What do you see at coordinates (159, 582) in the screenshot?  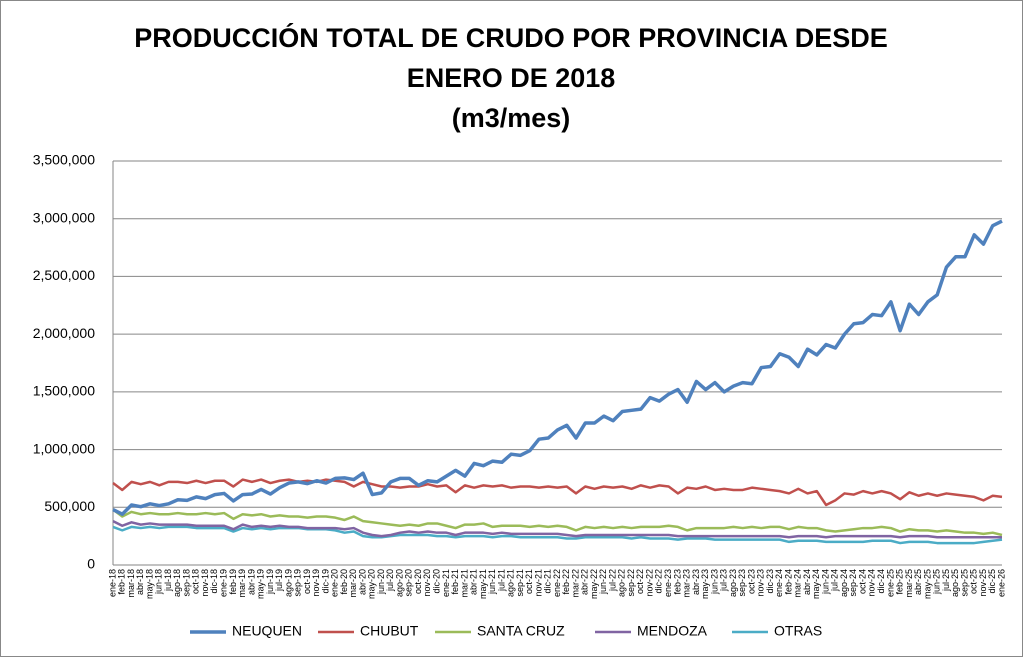 I see `x-tick-label: jun-18` at bounding box center [159, 582].